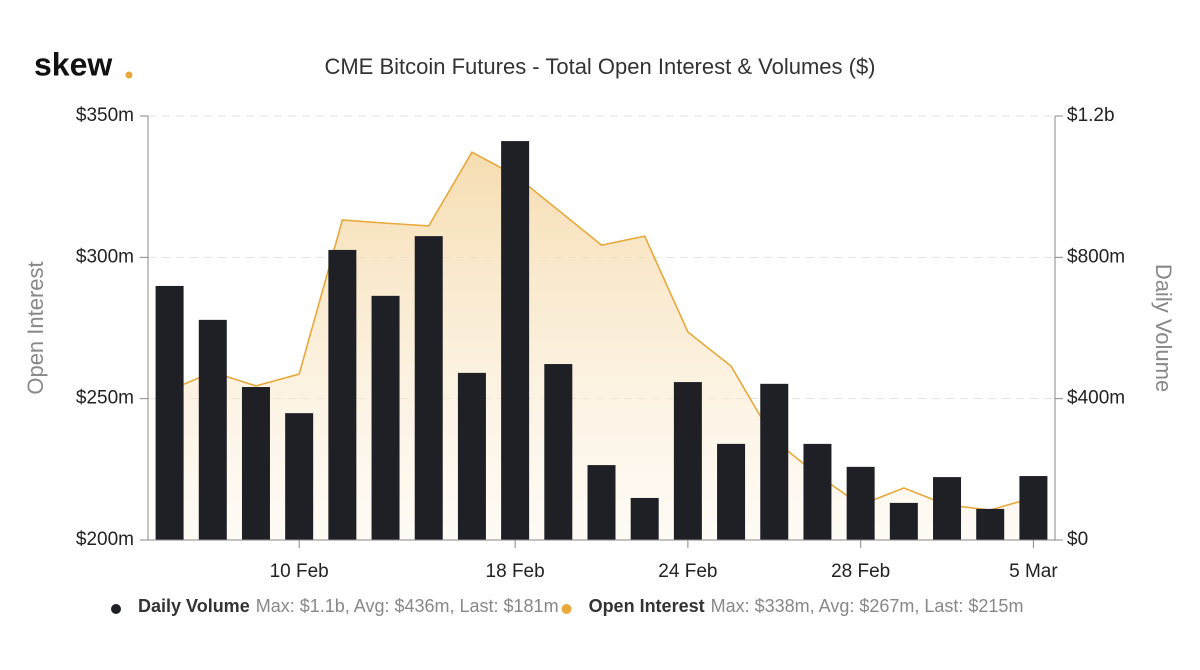 The width and height of the screenshot is (1200, 670). I want to click on logo-dot, so click(129, 75).